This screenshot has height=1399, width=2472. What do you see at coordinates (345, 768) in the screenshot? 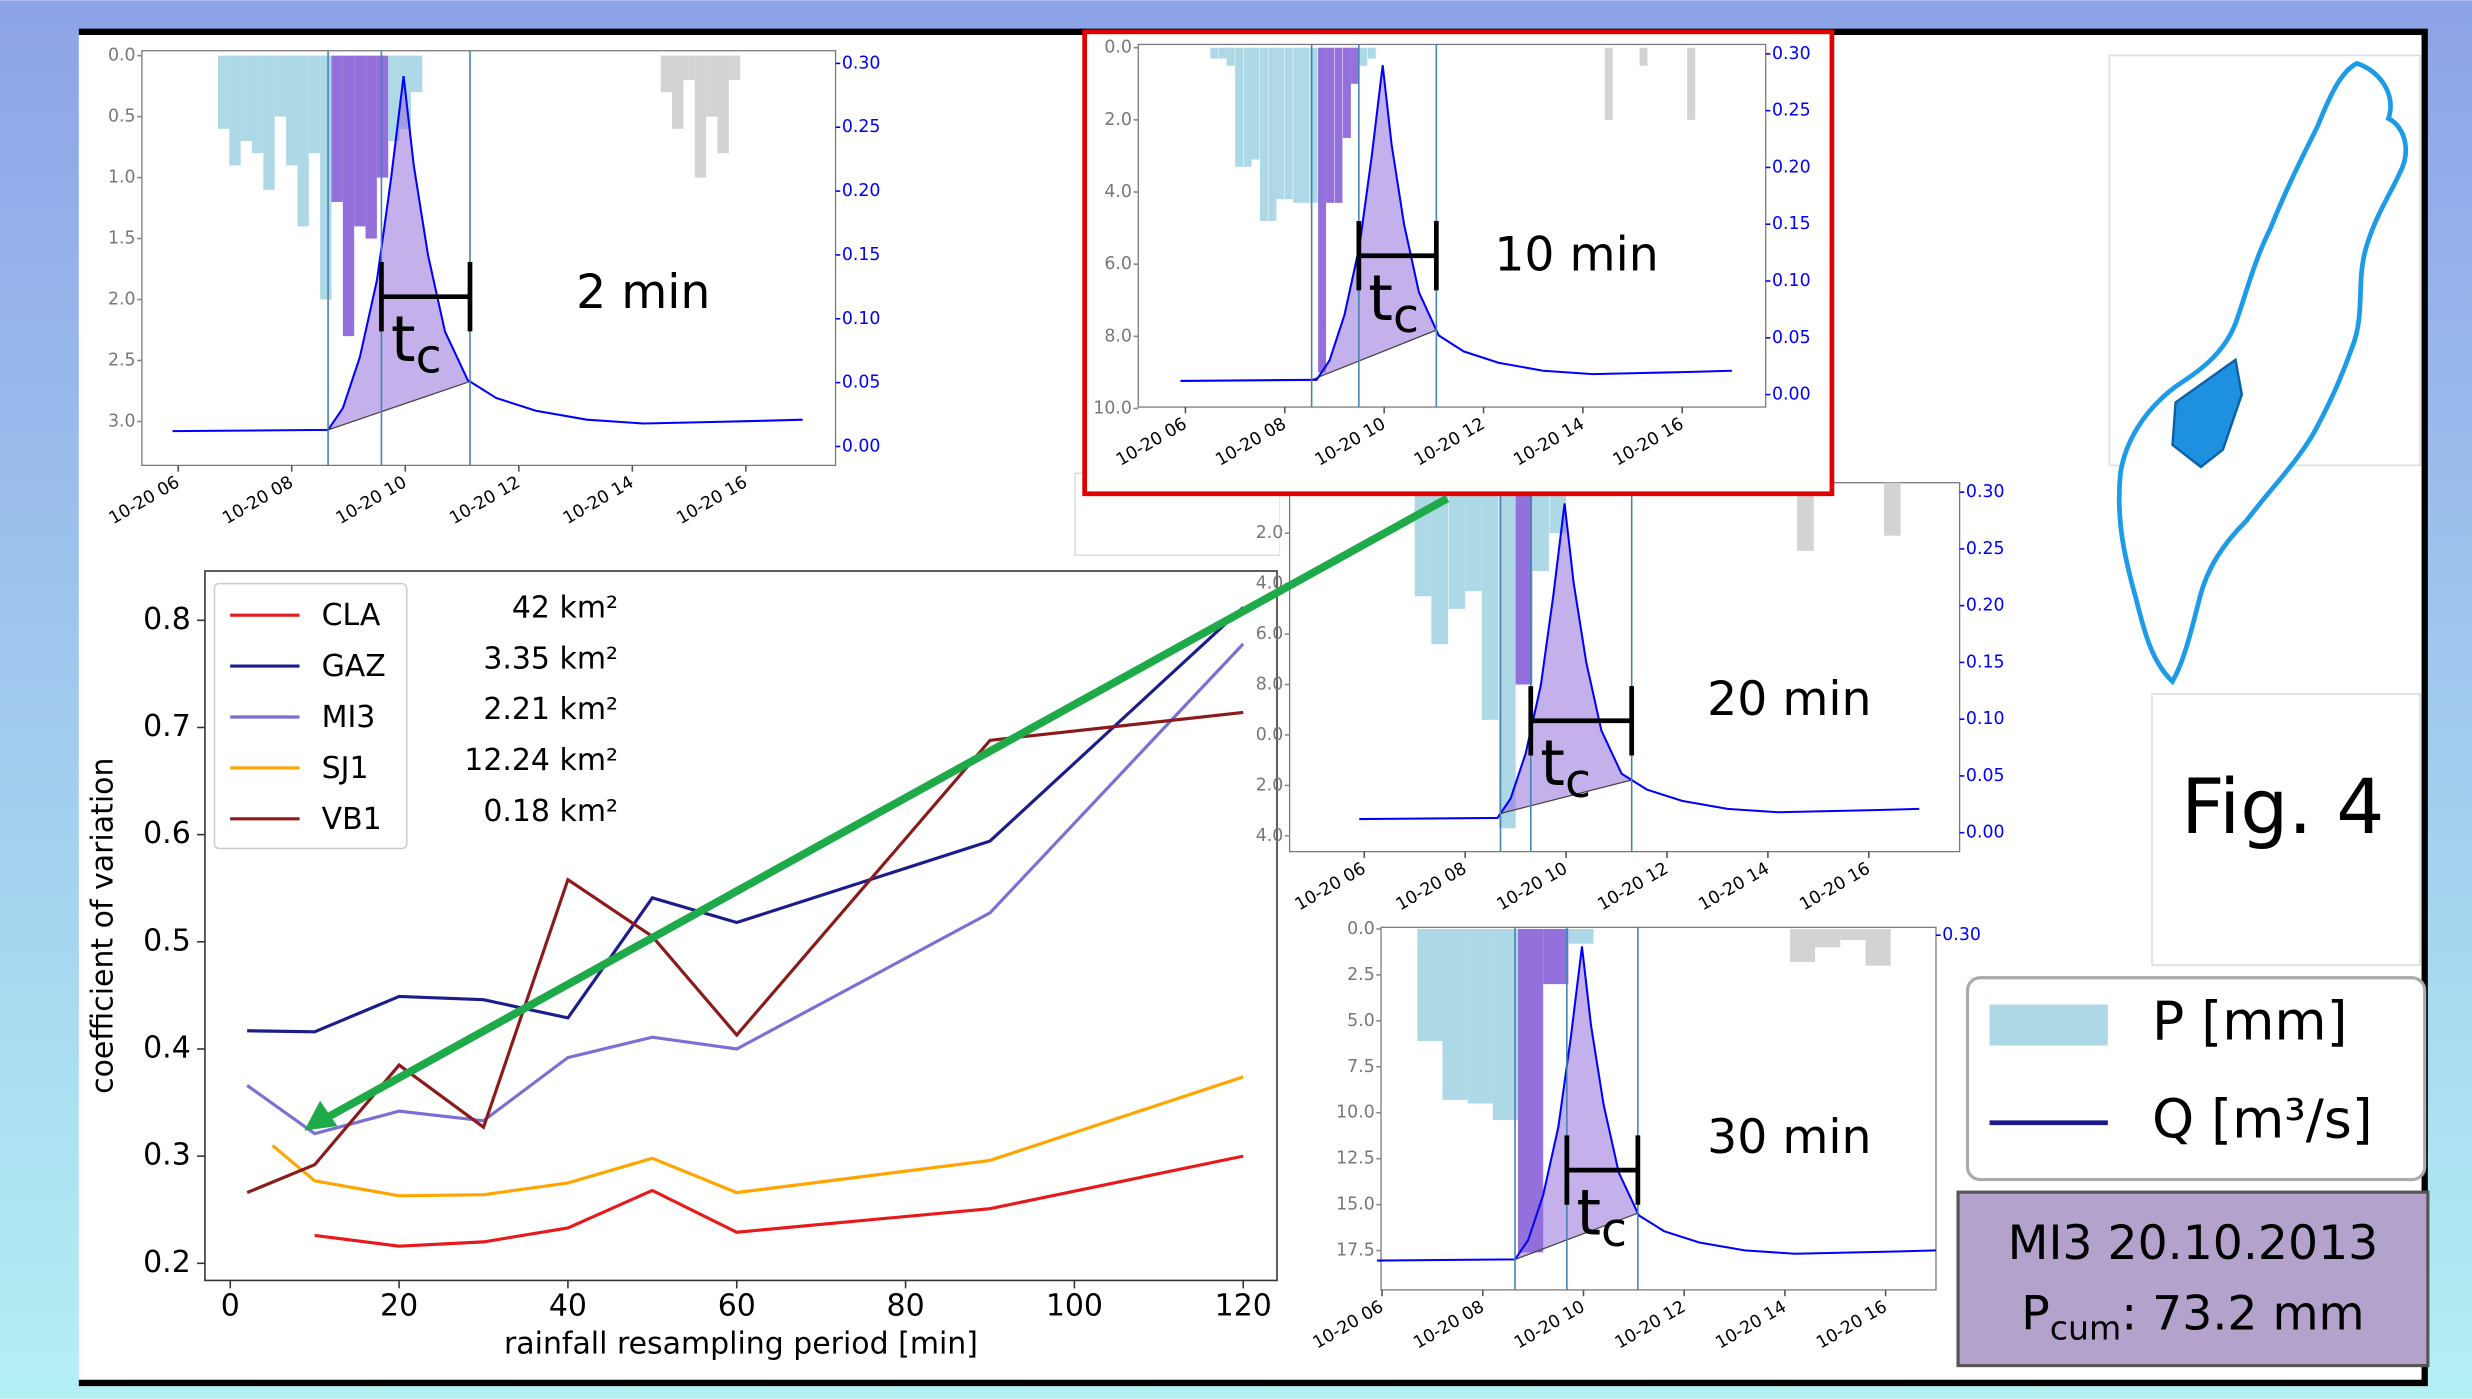
I see `legend-label: SJ1` at bounding box center [345, 768].